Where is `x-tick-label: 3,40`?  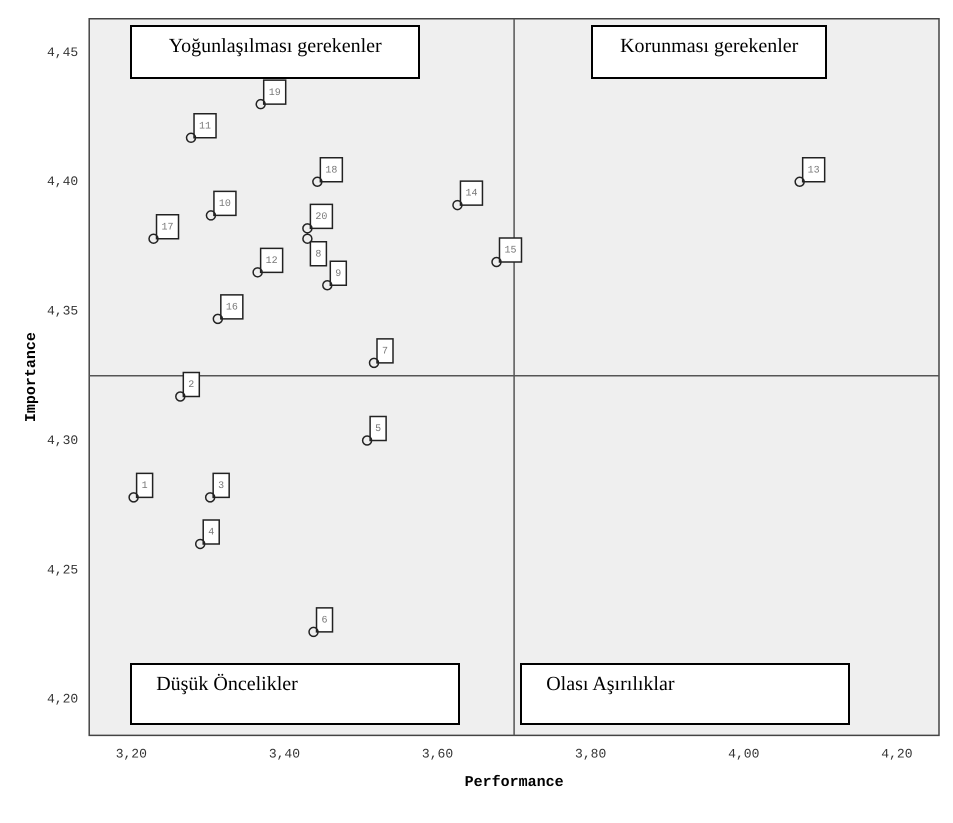 x-tick-label: 3,40 is located at coordinates (284, 754).